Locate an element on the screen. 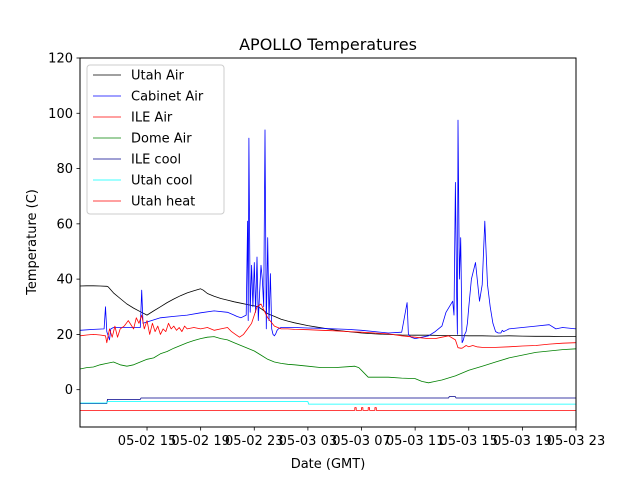 The width and height of the screenshot is (640, 484). legend-entry-ile-air: ILE Air is located at coordinates (133, 118).